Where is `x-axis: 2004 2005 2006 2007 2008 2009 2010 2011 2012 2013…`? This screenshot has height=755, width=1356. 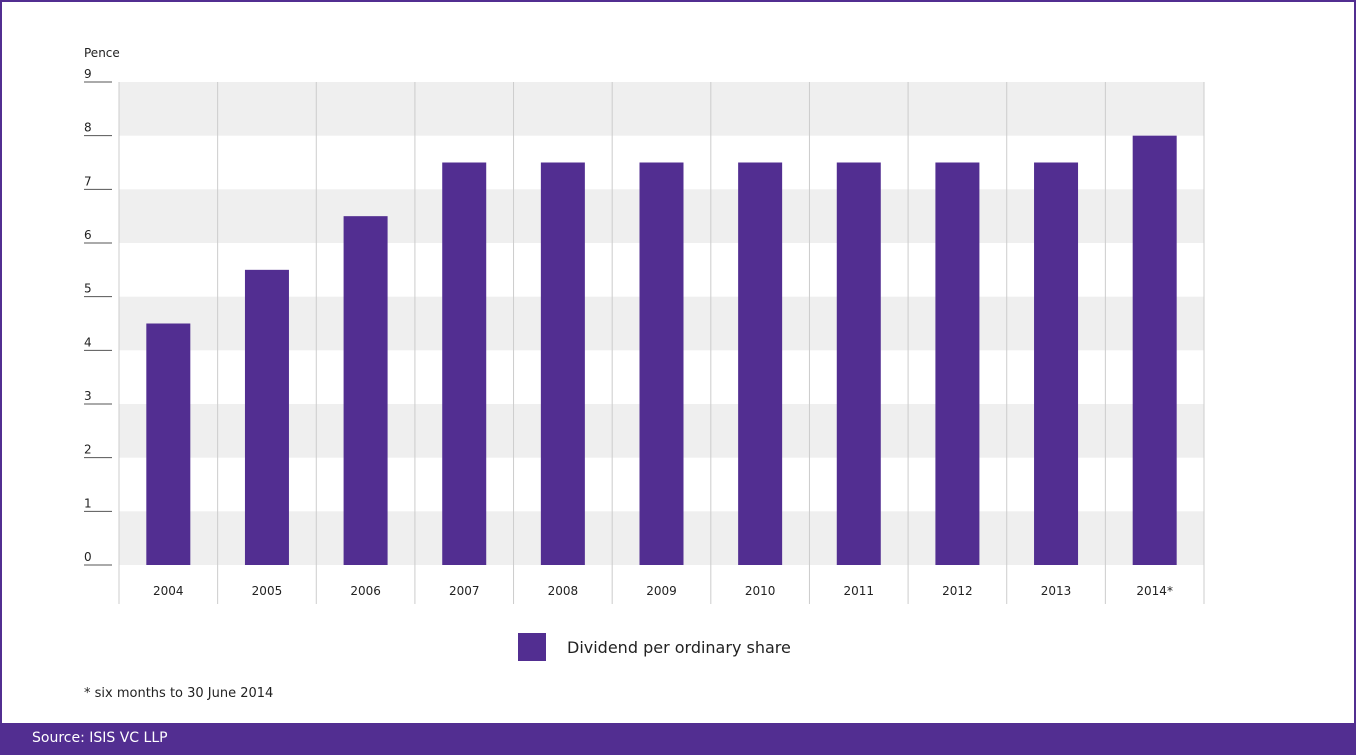 x-axis: 2004 2005 2006 2007 2008 2009 2010 2011 2012 2013… is located at coordinates (663, 591).